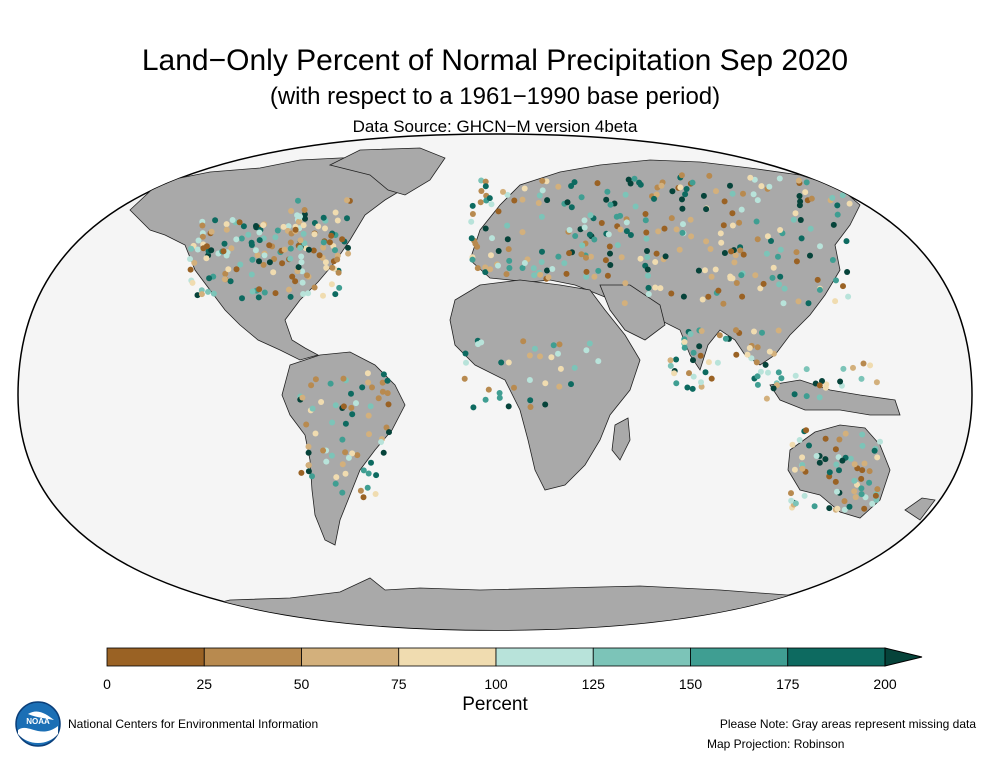  What do you see at coordinates (621, 439) in the screenshot?
I see `land-madagascar` at bounding box center [621, 439].